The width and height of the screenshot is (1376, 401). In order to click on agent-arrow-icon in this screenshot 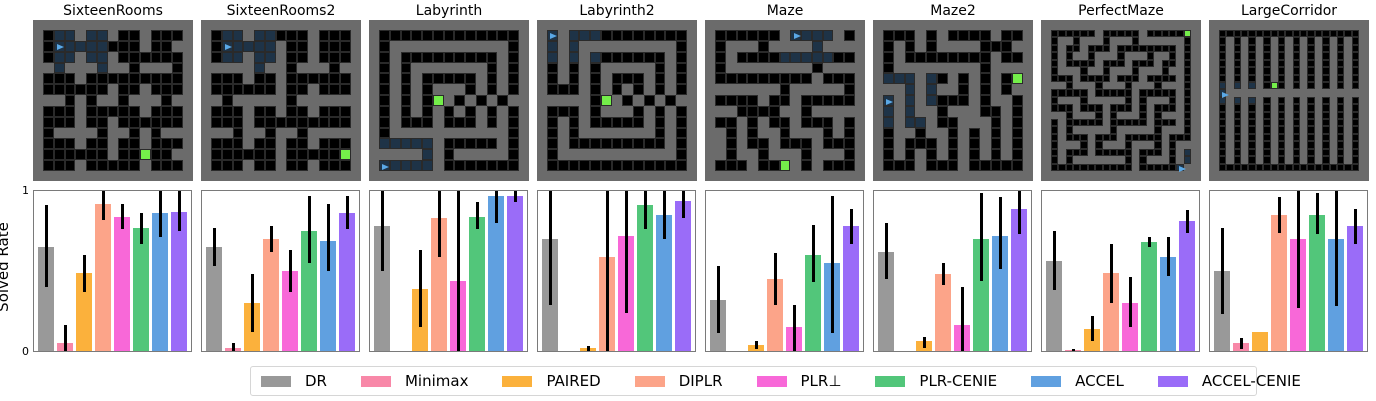, I will do `click(1181, 168)`.